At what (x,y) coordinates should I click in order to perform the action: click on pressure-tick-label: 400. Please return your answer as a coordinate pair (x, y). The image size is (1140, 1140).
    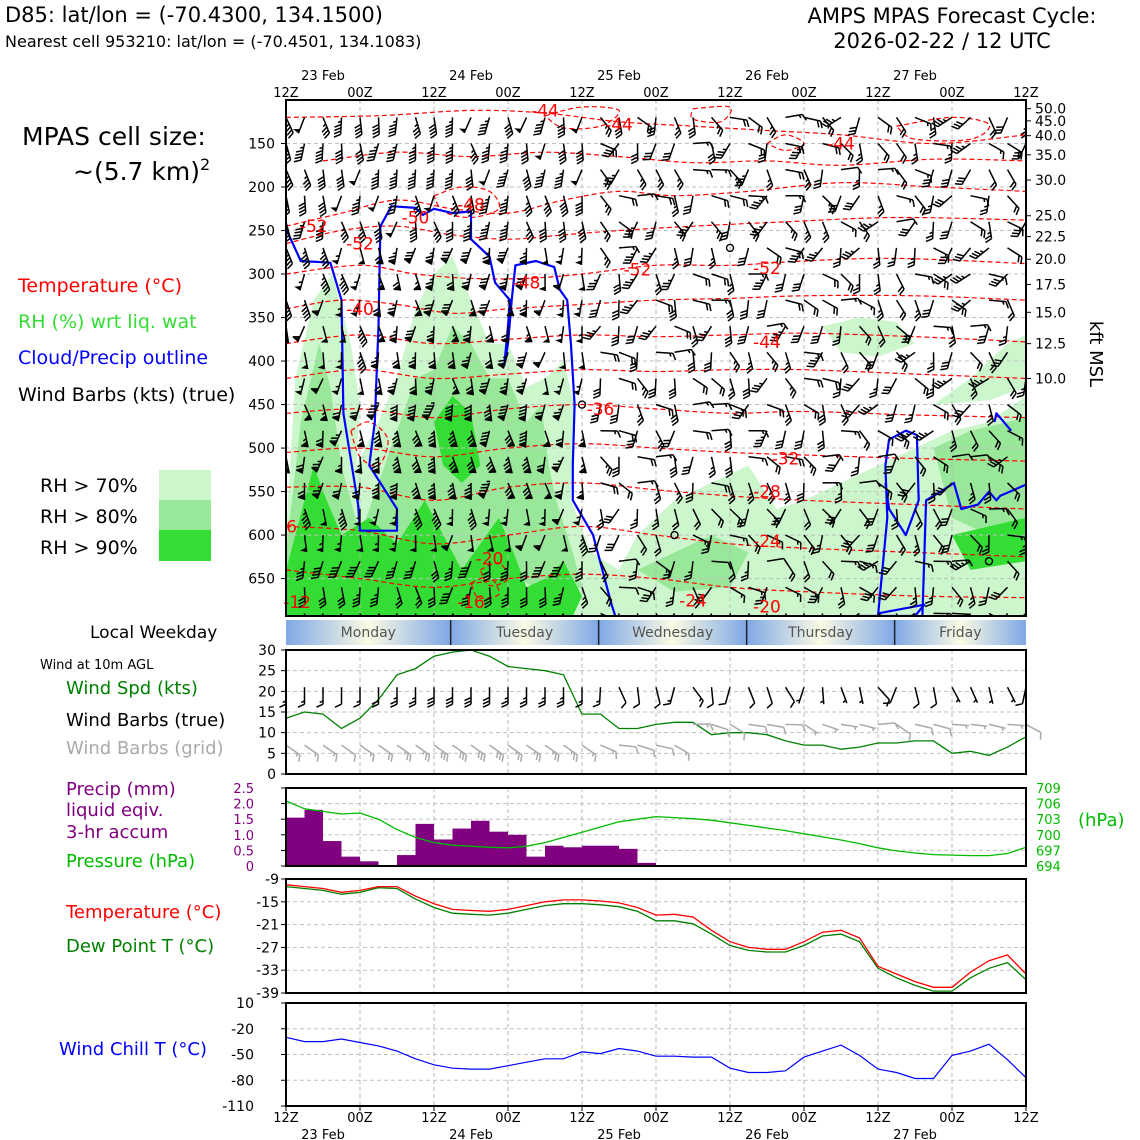
    Looking at the image, I should click on (261, 362).